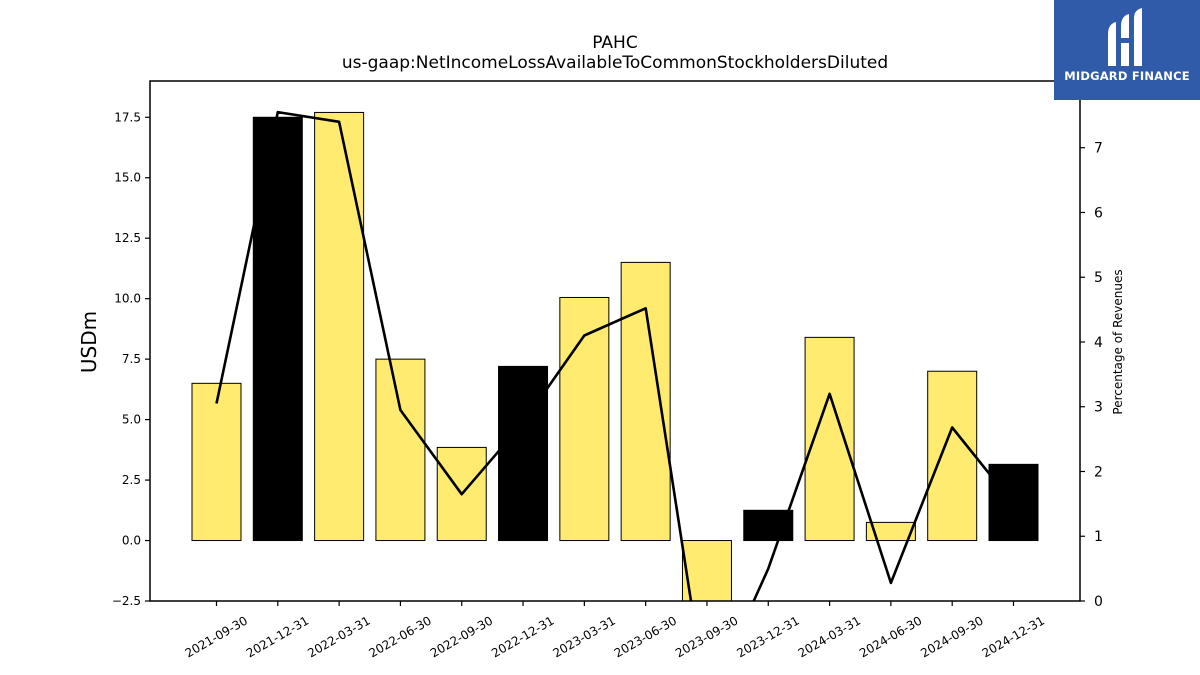  Describe the element at coordinates (1098, 408) in the screenshot. I see `y-tick-label-right: 3` at that location.